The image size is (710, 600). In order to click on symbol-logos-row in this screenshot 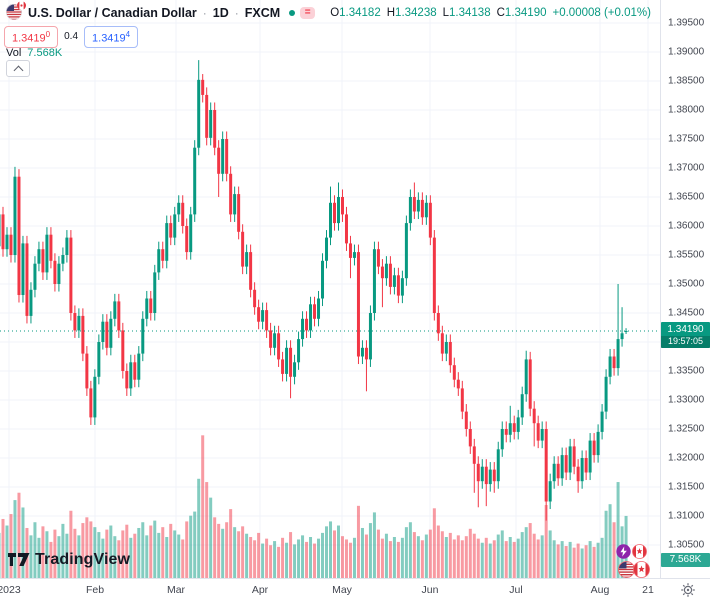, I will do `click(635, 569)`.